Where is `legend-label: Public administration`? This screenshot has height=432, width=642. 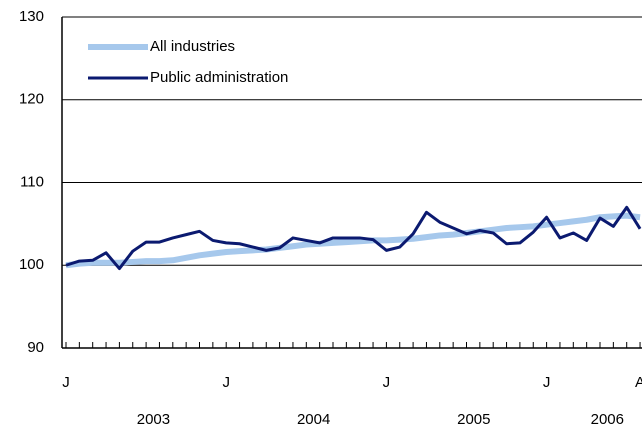
legend-label: Public administration is located at coordinates (219, 77).